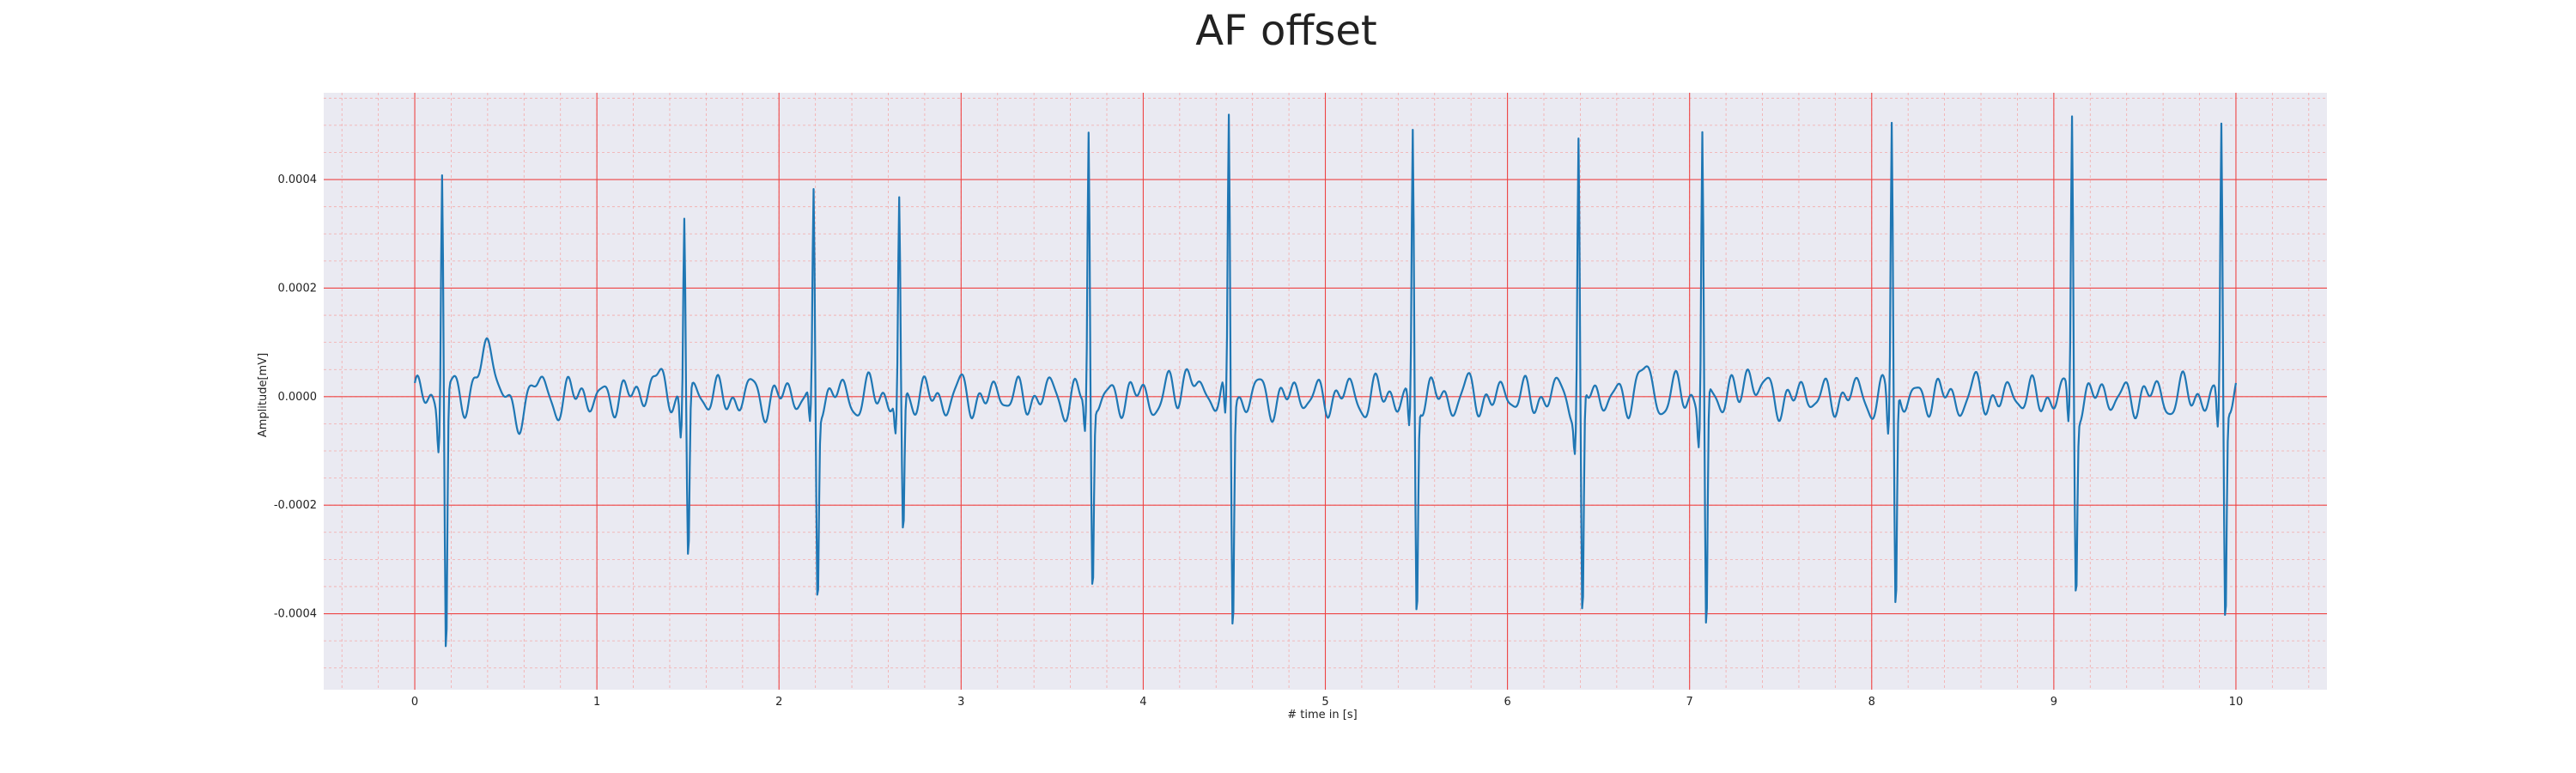  I want to click on y-tick-label: 0.0000, so click(298, 397).